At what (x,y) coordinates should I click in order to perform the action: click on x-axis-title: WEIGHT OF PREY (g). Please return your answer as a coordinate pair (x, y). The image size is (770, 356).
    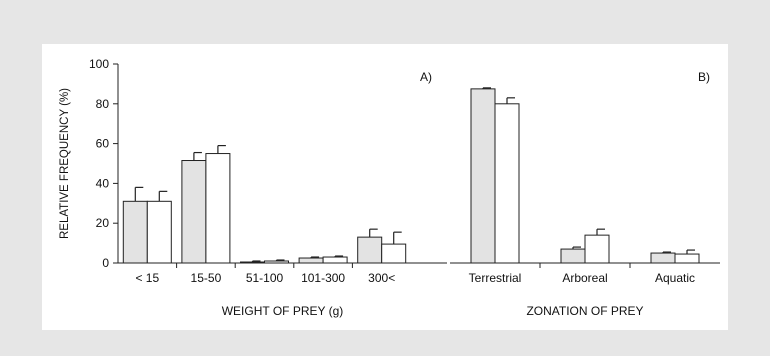
    Looking at the image, I should click on (283, 311).